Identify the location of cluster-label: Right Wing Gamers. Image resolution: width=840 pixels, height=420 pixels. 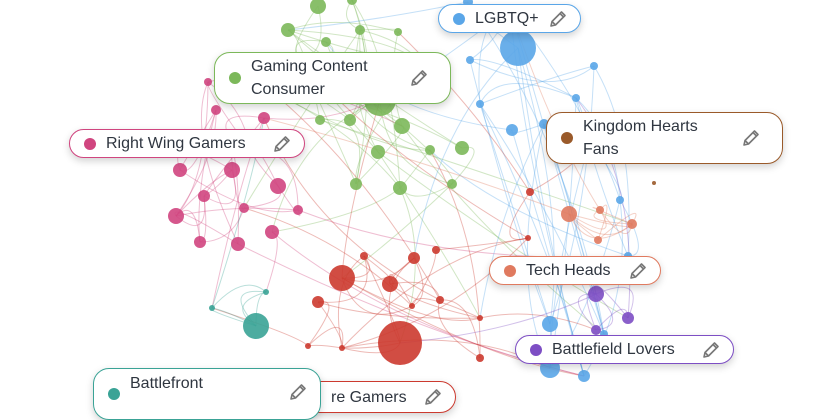
(187, 143).